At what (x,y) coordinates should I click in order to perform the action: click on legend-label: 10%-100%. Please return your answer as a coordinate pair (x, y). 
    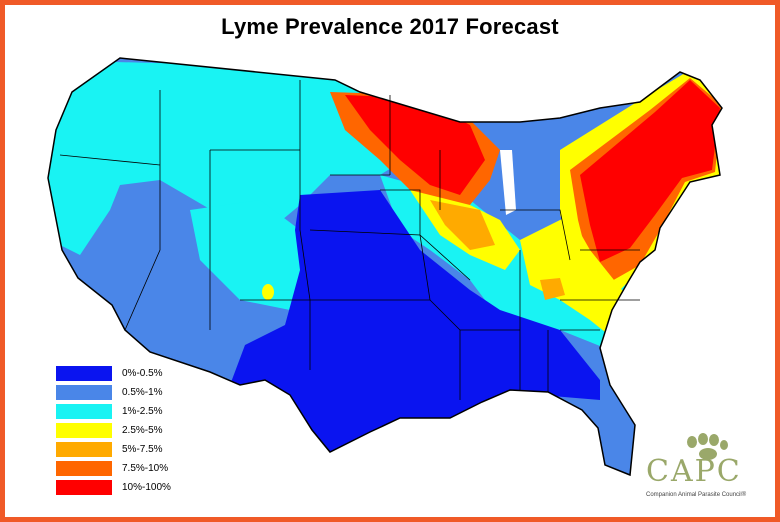
    Looking at the image, I should click on (146, 487).